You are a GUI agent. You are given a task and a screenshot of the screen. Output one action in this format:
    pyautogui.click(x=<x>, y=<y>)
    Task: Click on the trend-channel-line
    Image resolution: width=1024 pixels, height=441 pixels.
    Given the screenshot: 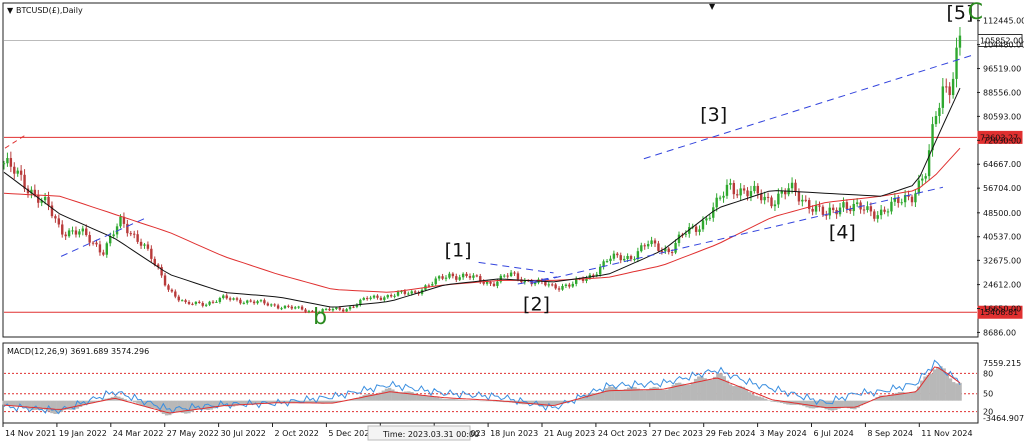 What is the action you would take?
    pyautogui.click(x=737, y=235)
    